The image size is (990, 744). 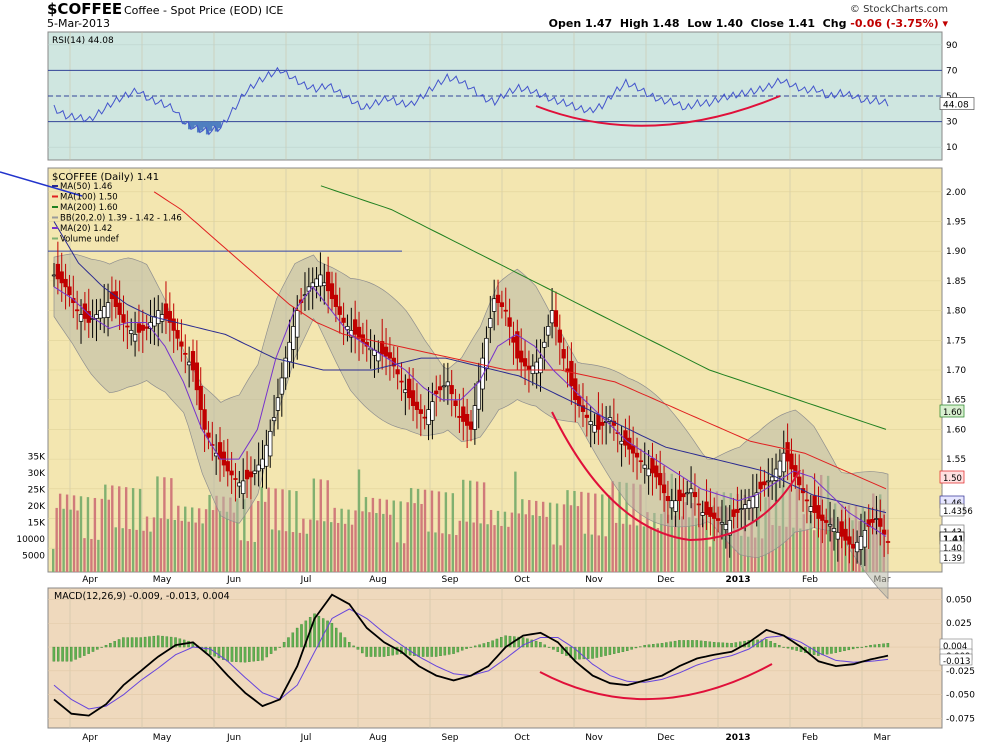 What do you see at coordinates (274, 10) in the screenshot?
I see `exchange-text: ICE` at bounding box center [274, 10].